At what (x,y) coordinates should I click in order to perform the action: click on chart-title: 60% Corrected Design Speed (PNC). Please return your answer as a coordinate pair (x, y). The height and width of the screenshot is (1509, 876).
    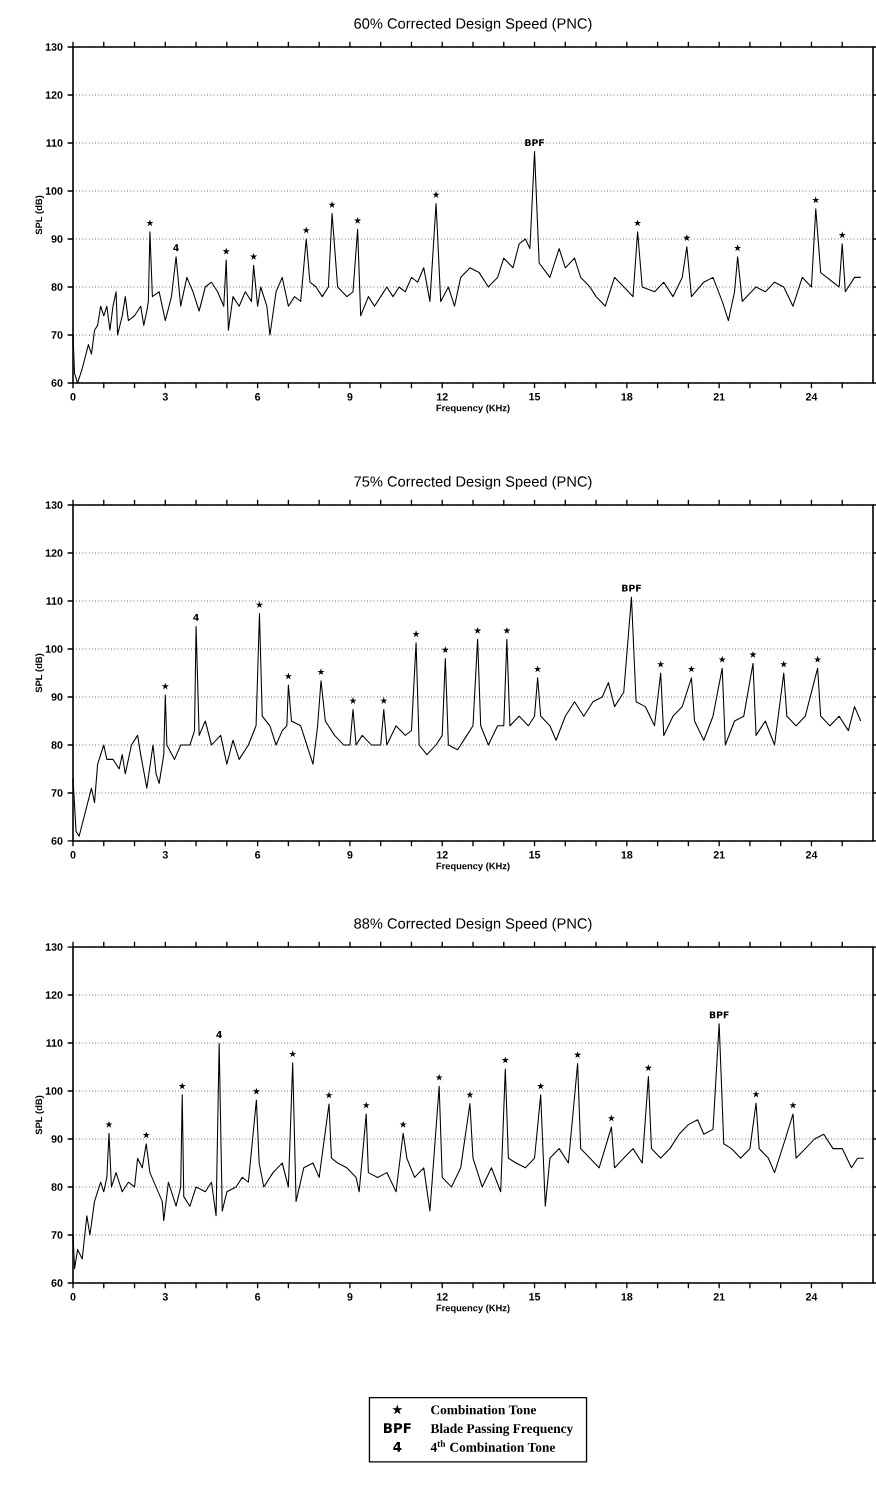
    Looking at the image, I should click on (473, 24).